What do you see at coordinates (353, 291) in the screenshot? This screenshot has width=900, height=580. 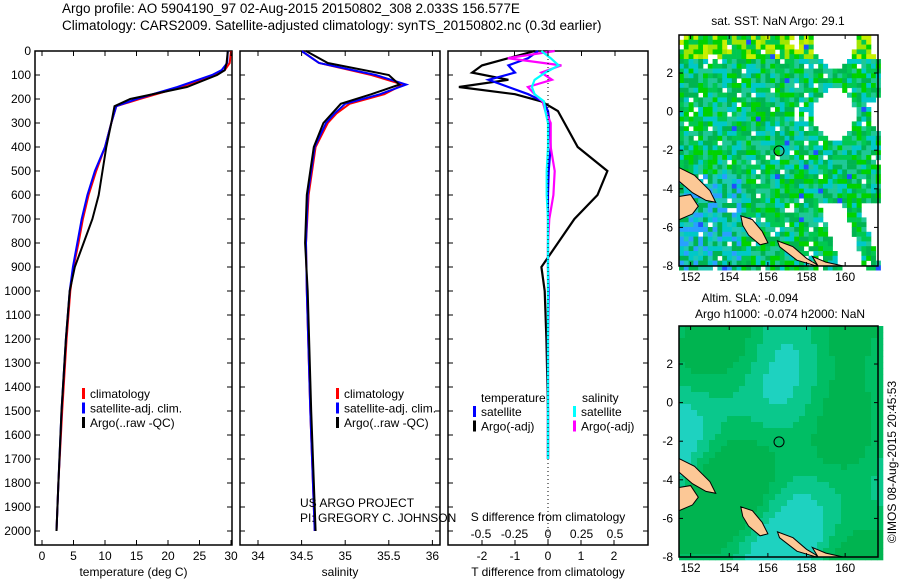 I see `series-line-argo-raw-qc-` at bounding box center [353, 291].